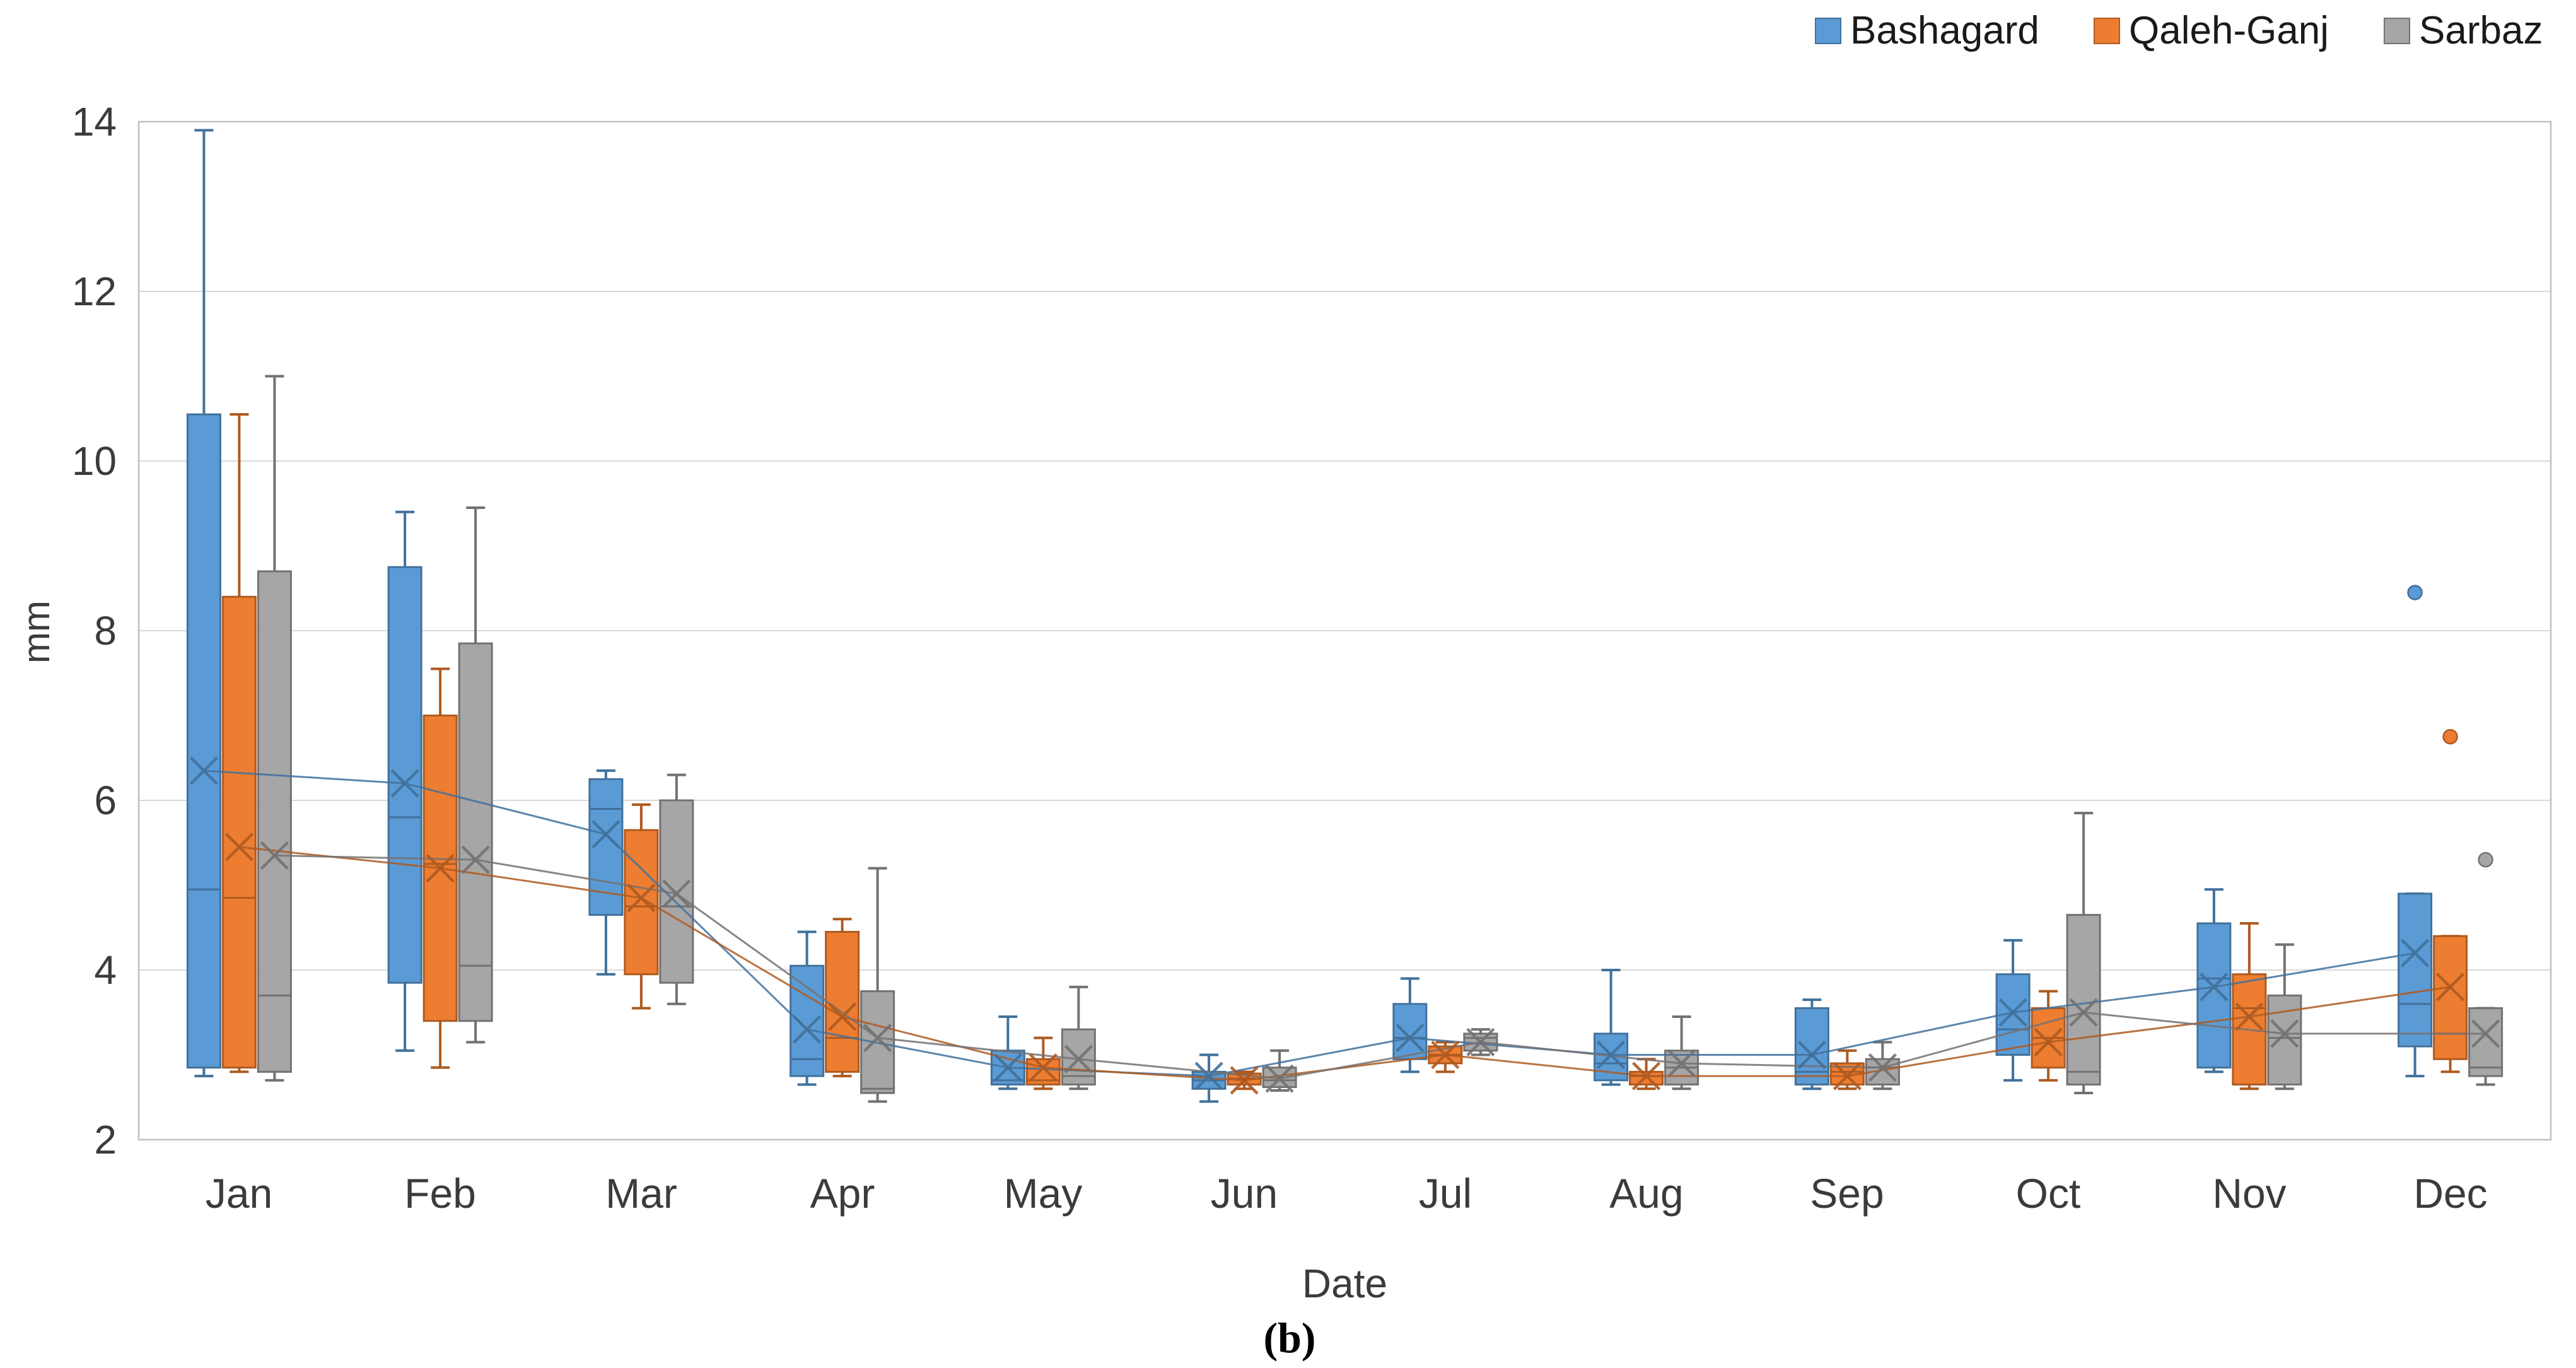 The height and width of the screenshot is (1368, 2576). I want to click on series-qaleh-ganj-mar-box, so click(642, 902).